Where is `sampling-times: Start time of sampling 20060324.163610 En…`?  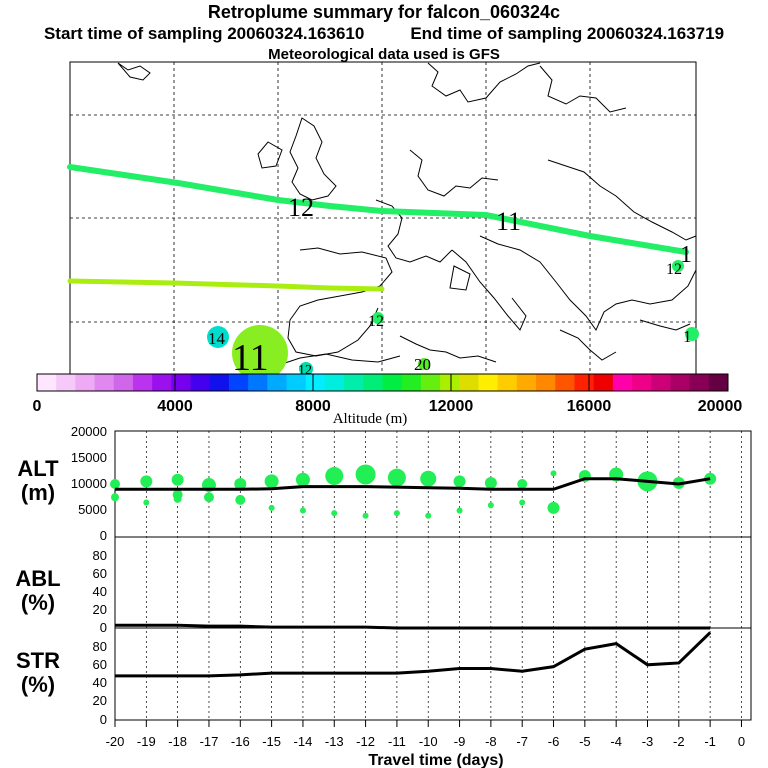
sampling-times: Start time of sampling 20060324.163610 En… is located at coordinates (384, 34).